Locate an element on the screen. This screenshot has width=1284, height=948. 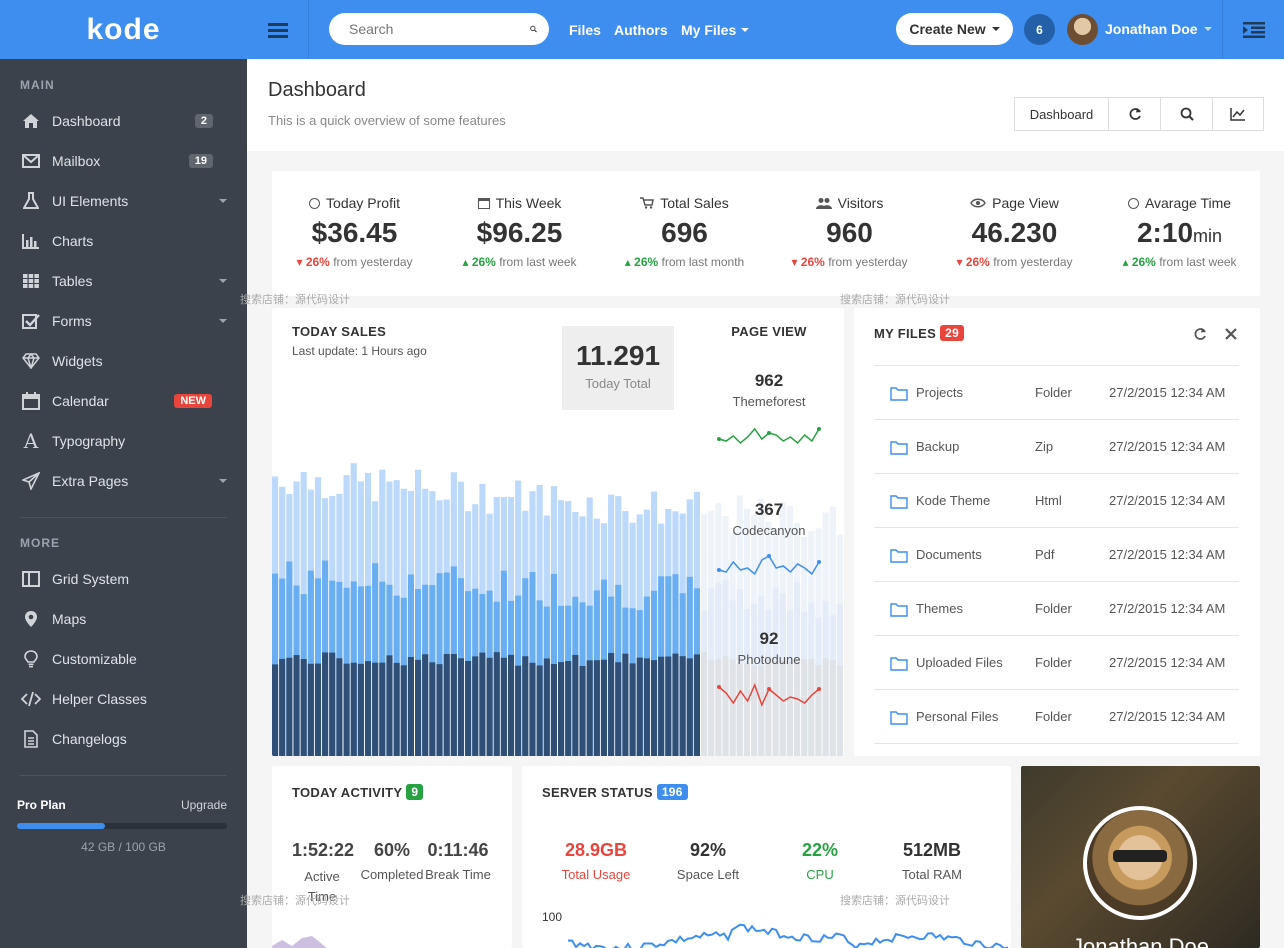
right-panel-toggle is located at coordinates (1253, 29).